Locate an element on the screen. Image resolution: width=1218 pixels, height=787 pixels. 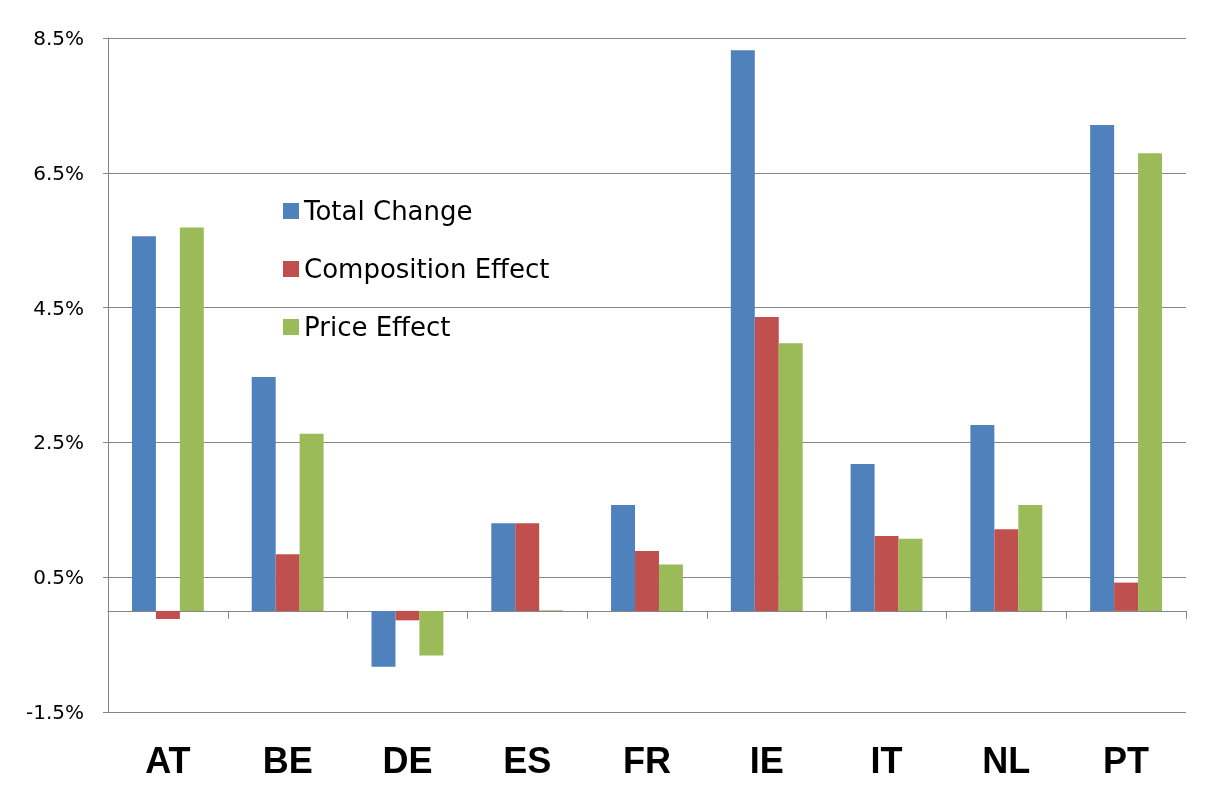
x-tick-label: FR is located at coordinates (647, 760).